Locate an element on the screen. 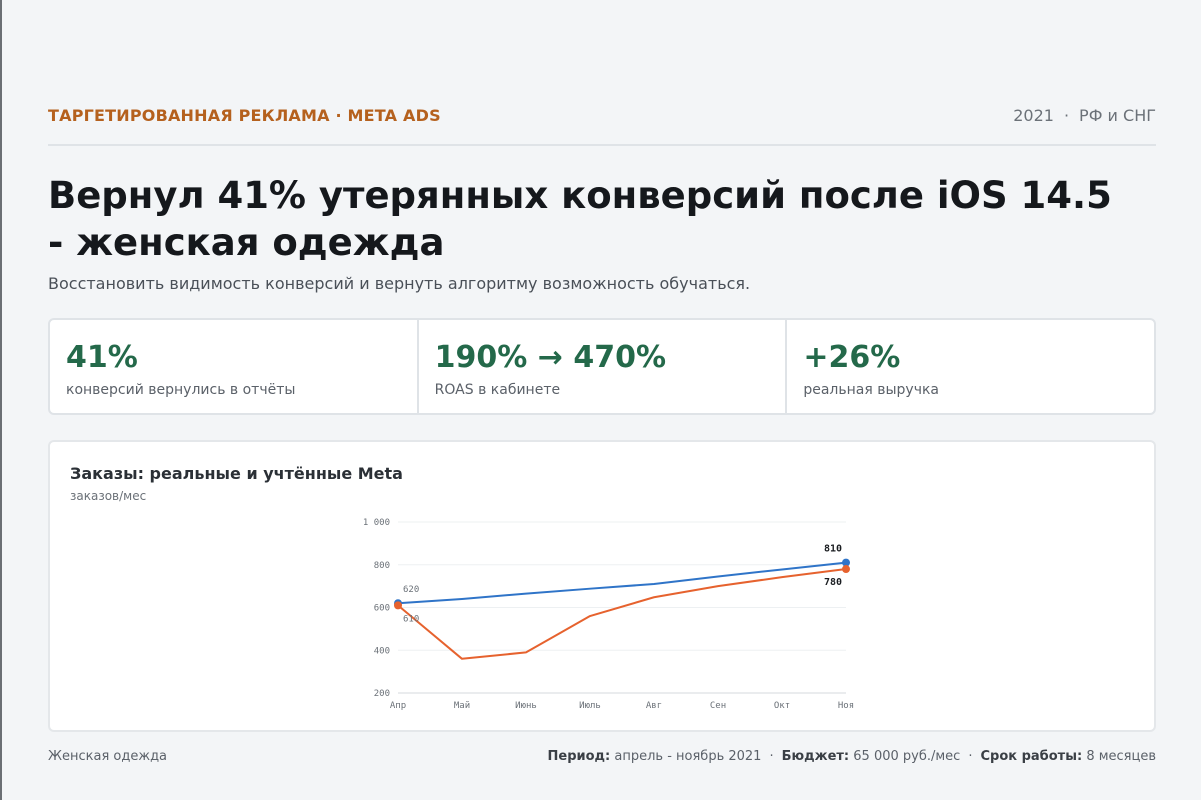 The image size is (1201, 800). data-label: 780 is located at coordinates (833, 582).